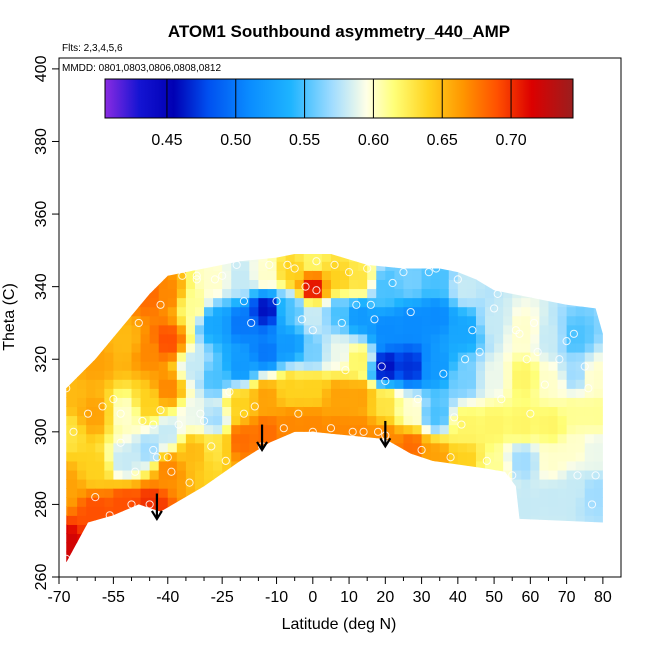 This screenshot has height=650, width=650. I want to click on x-tick-label: -70, so click(58, 597).